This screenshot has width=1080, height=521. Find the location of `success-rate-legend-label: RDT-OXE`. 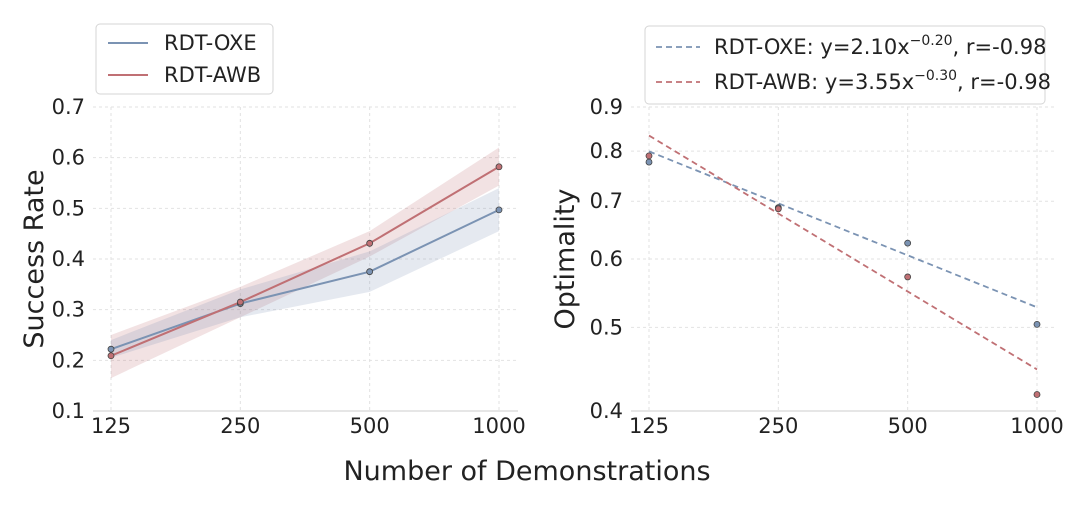

success-rate-legend-label: RDT-OXE is located at coordinates (210, 43).